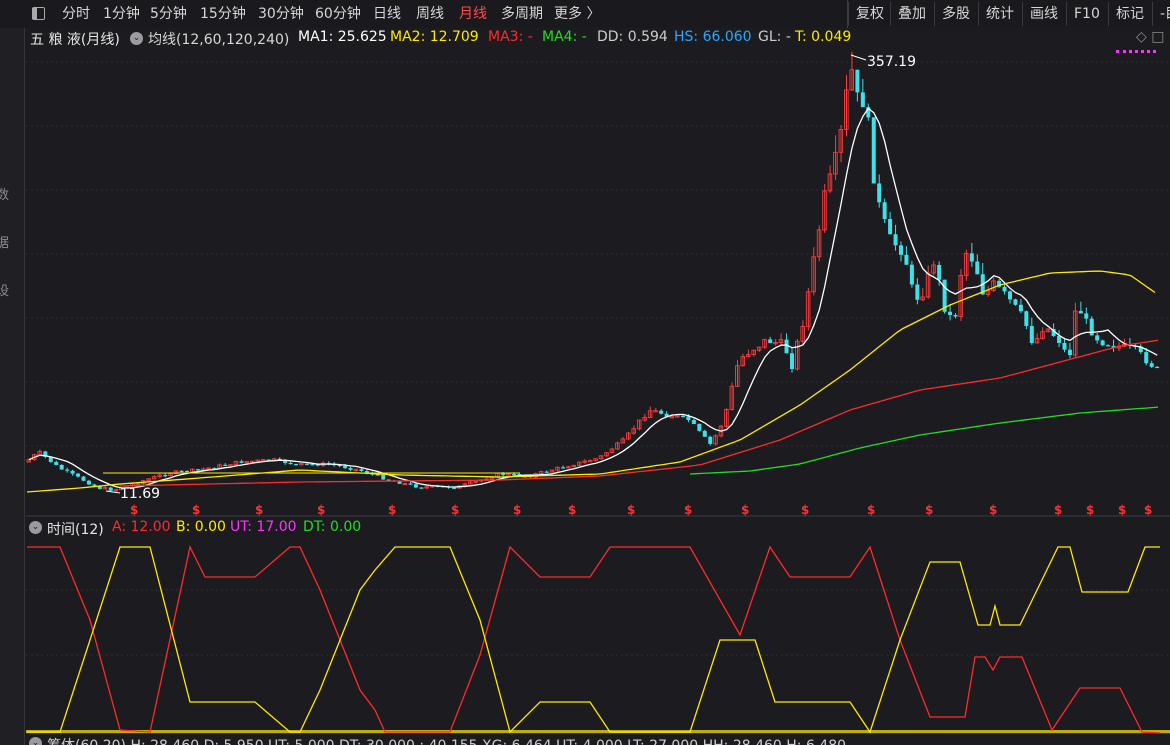  Describe the element at coordinates (952, 14) in the screenshot. I see `multi-stock-button: 多股` at that location.